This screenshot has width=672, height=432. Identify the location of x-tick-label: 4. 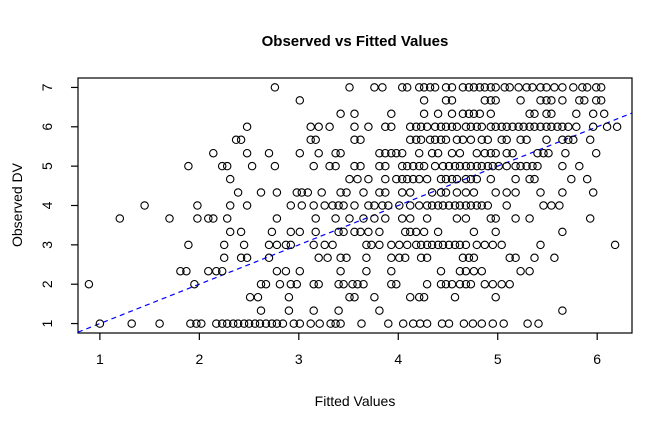
(398, 359).